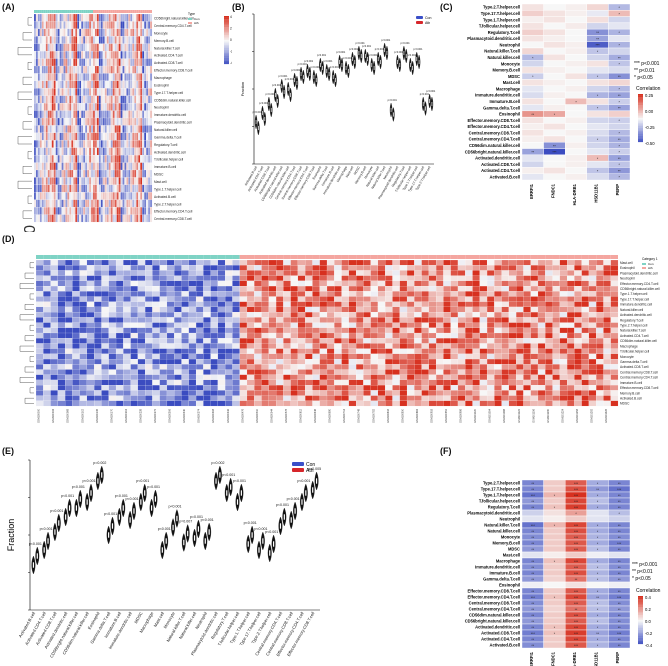  I want to click on sample-tick-label: GSM100476, so click(242, 415).